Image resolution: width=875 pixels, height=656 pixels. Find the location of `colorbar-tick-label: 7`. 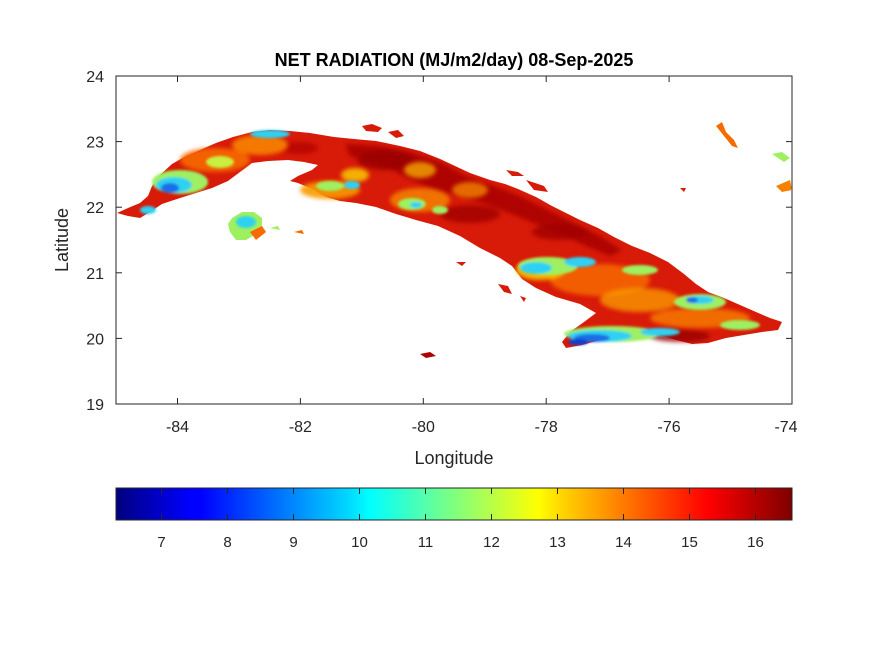

colorbar-tick-label: 7 is located at coordinates (161, 542).